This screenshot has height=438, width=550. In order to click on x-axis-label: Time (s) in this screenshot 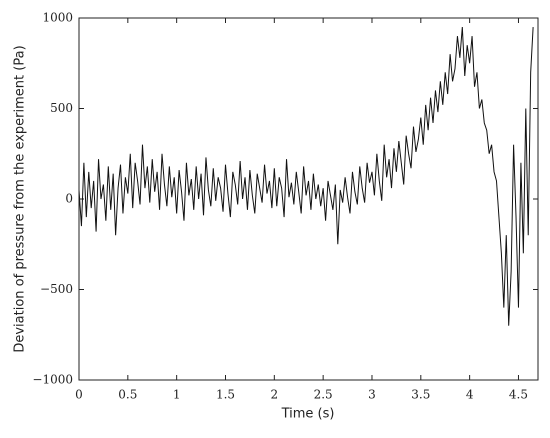, I will do `click(308, 414)`.